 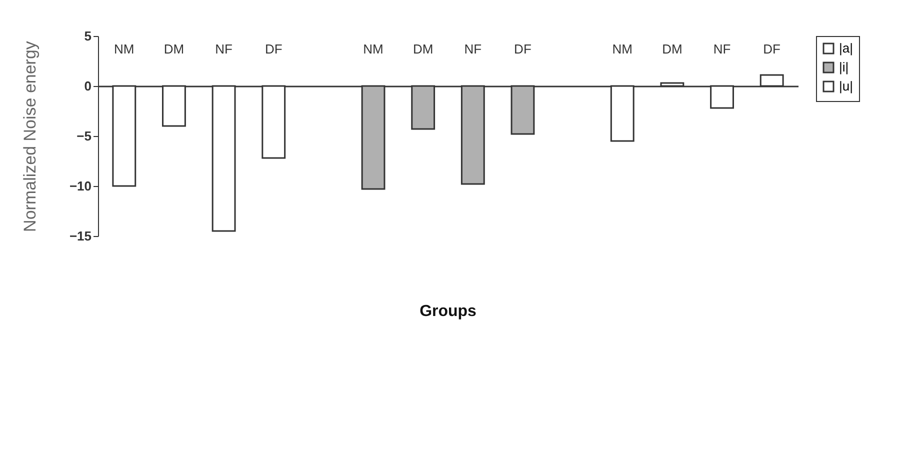 I want to click on y-tick-label: 5, so click(x=88, y=36).